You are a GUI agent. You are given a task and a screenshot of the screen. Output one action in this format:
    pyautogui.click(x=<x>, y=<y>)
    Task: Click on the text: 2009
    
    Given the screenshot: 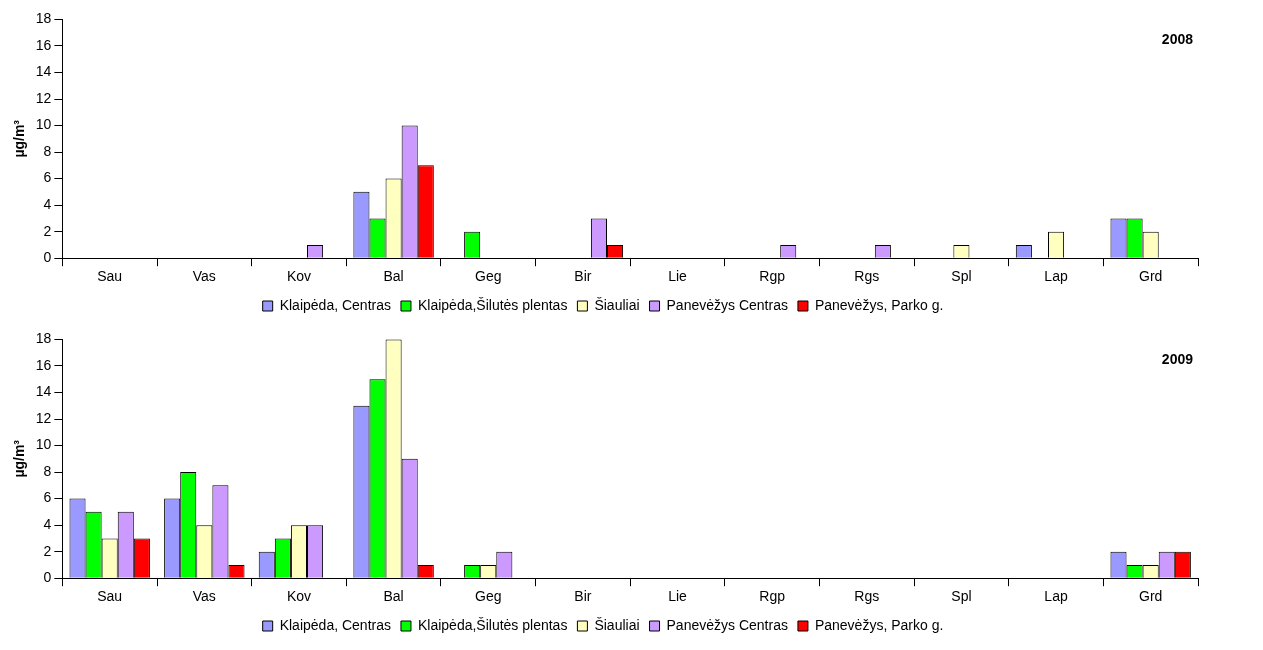 What is the action you would take?
    pyautogui.click(x=1177, y=359)
    